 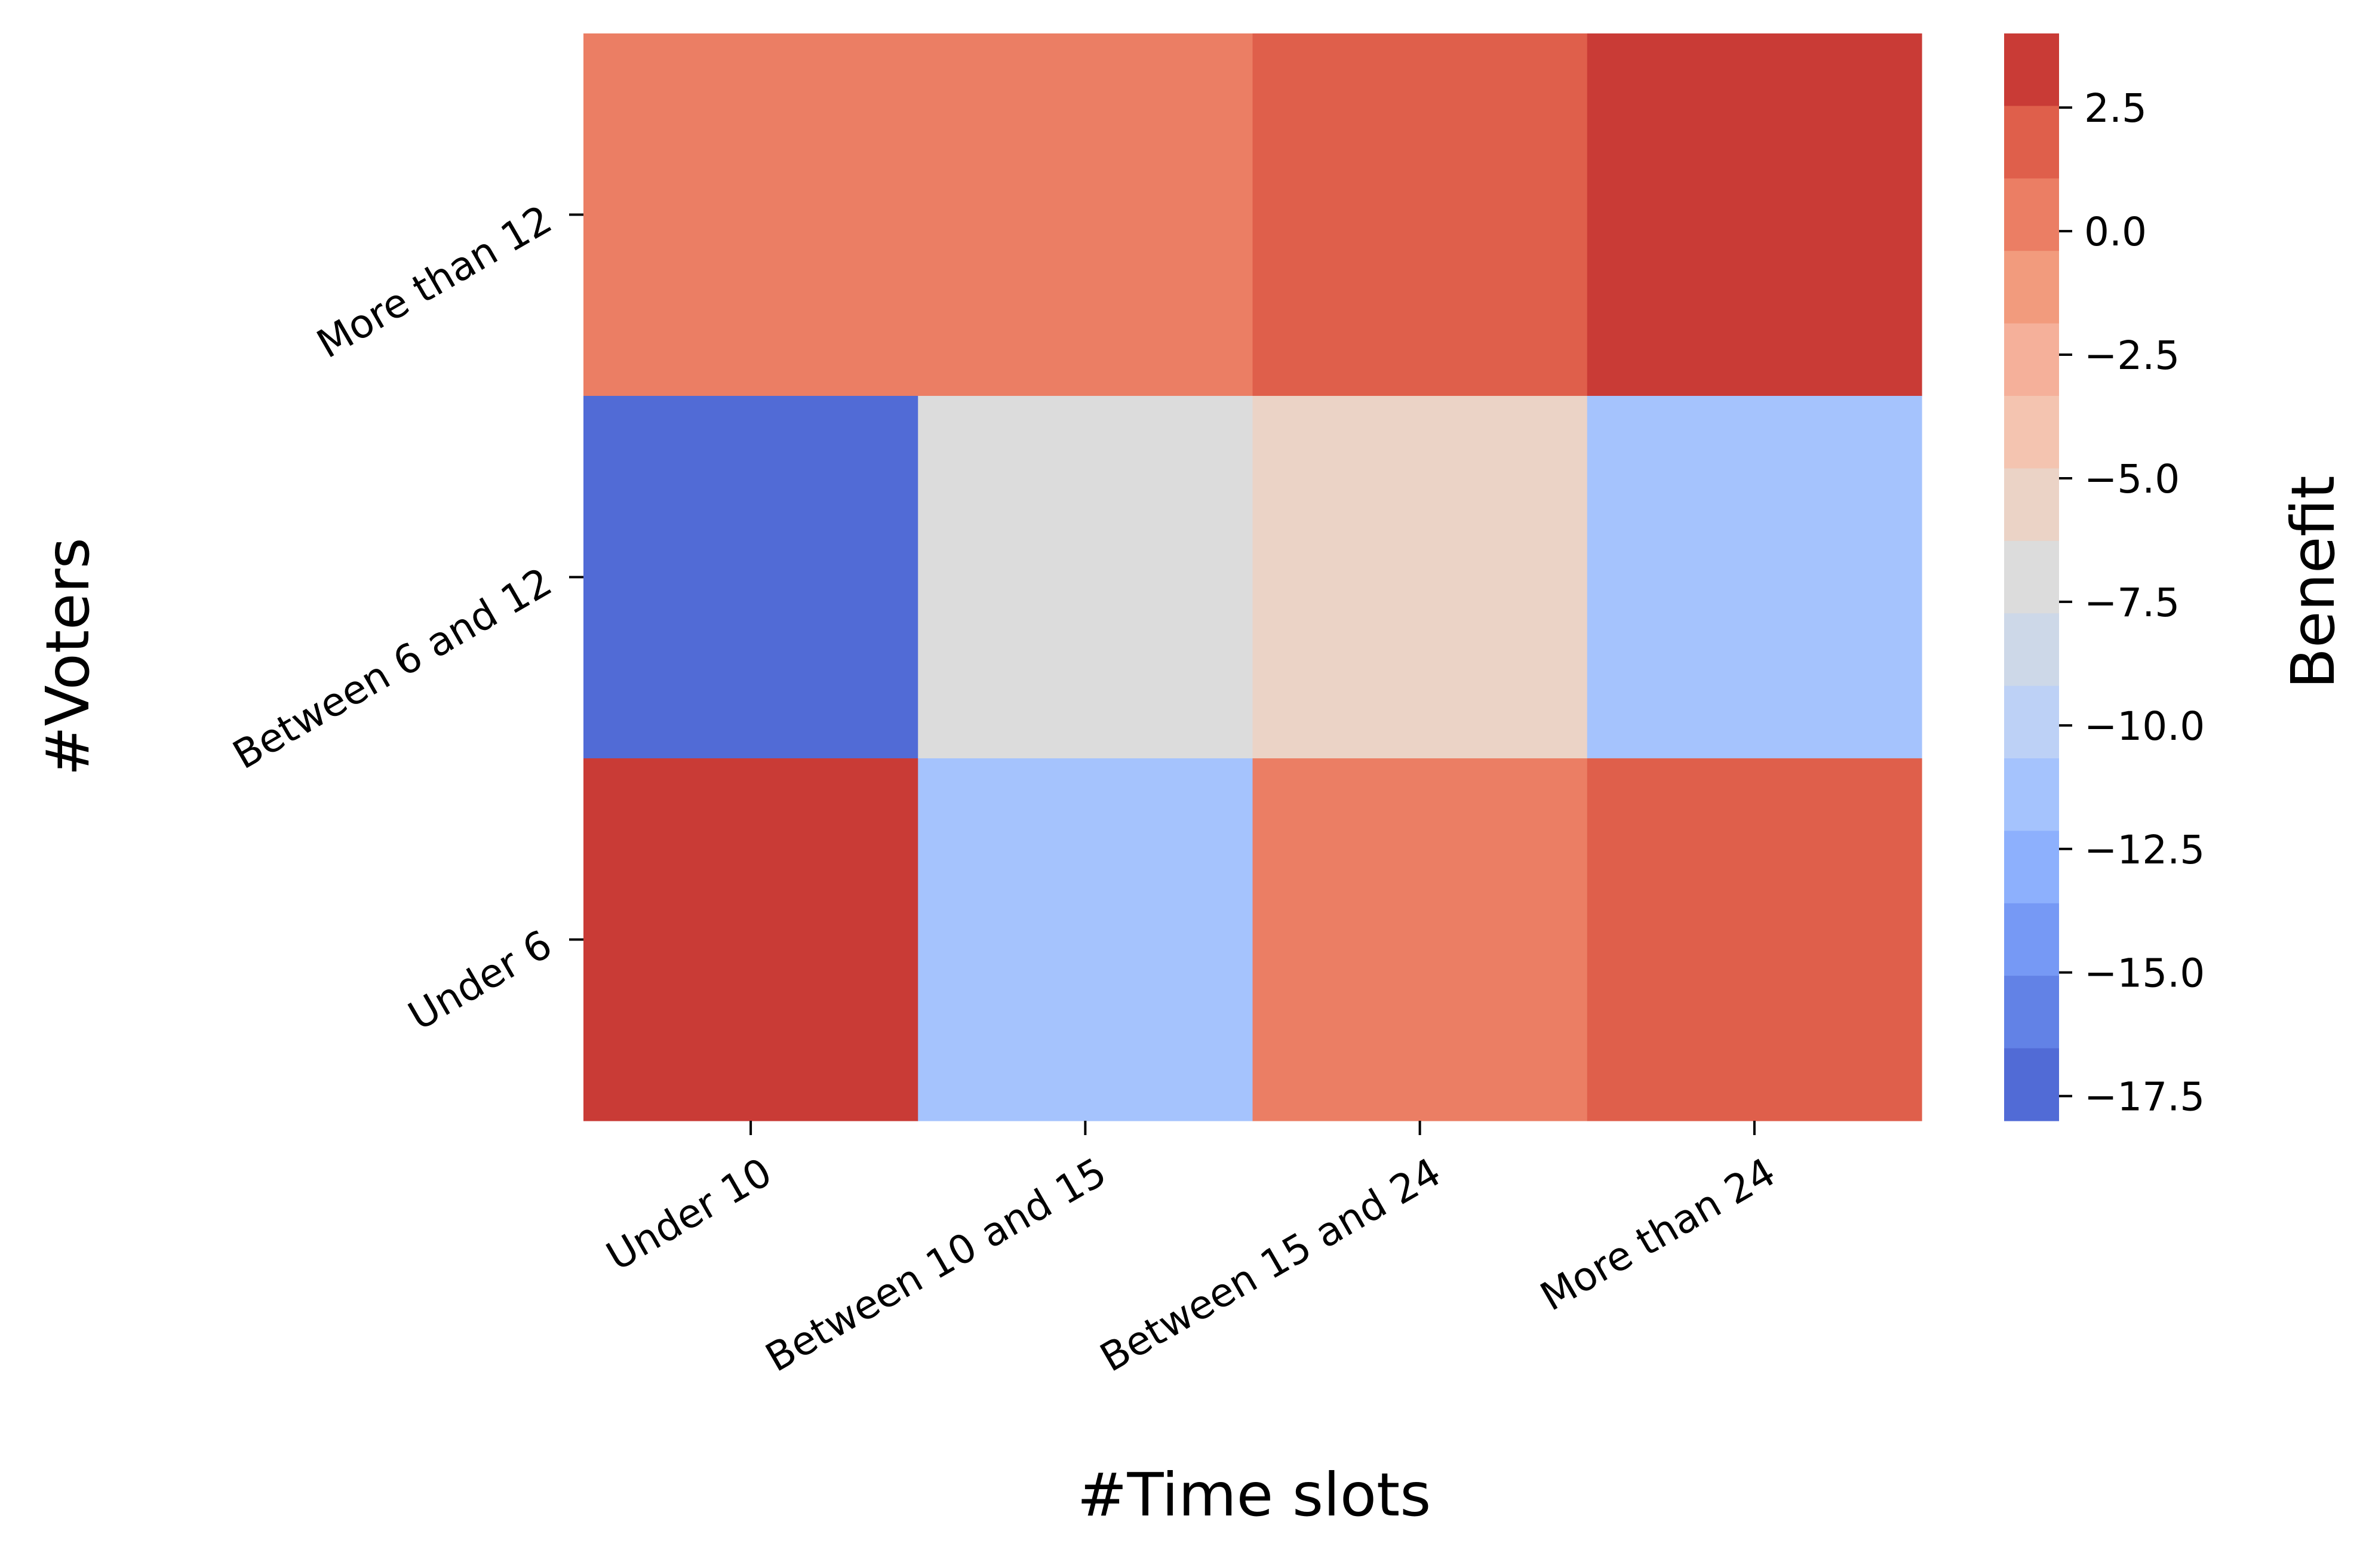 What do you see at coordinates (689, 1214) in the screenshot?
I see `x-tick-label: Under 10` at bounding box center [689, 1214].